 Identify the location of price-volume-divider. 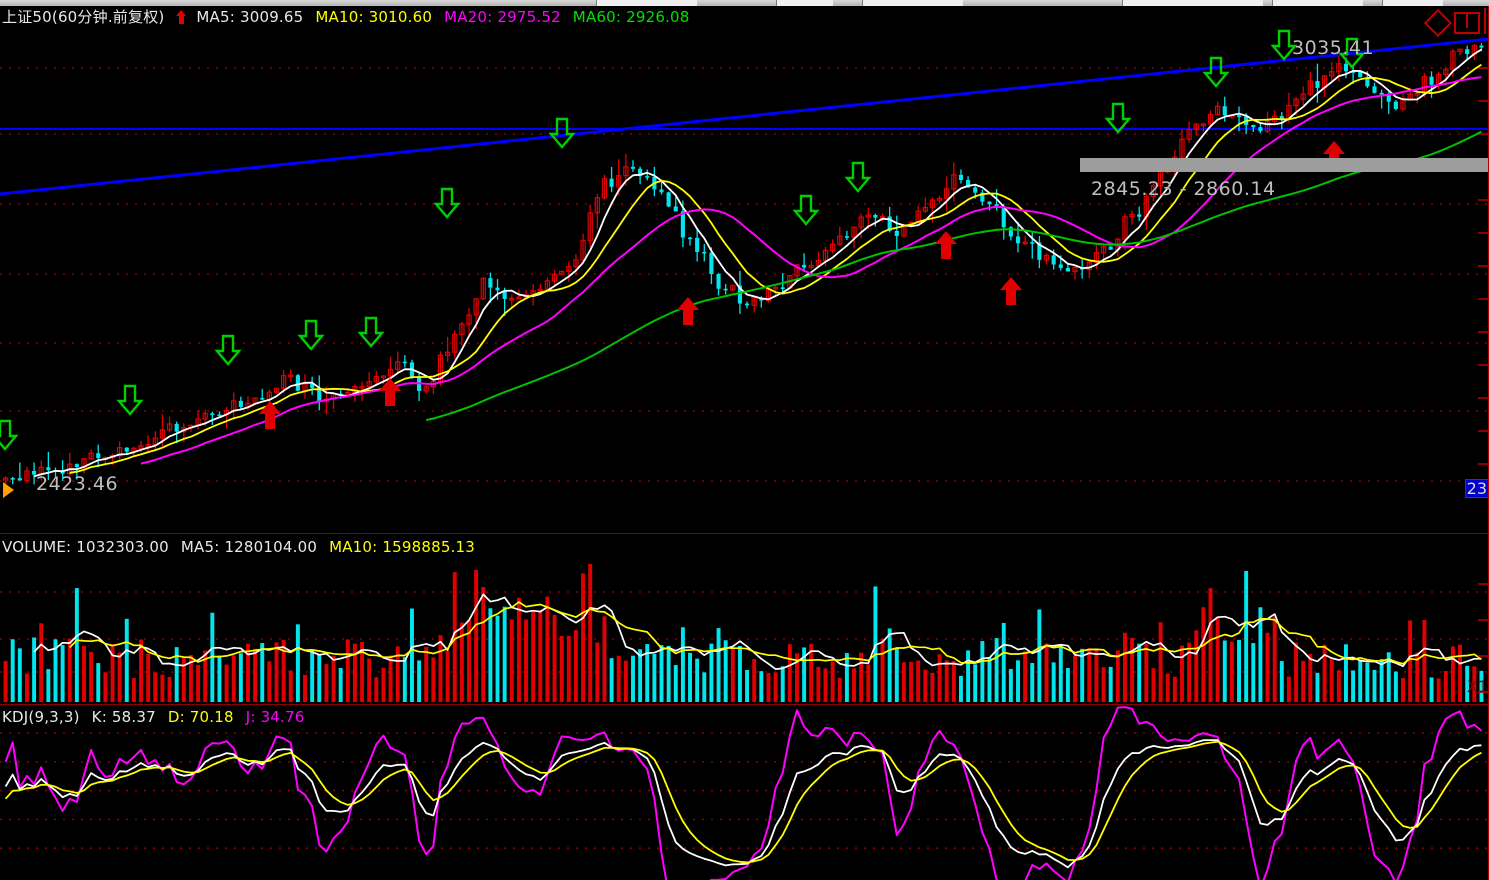
(744, 533).